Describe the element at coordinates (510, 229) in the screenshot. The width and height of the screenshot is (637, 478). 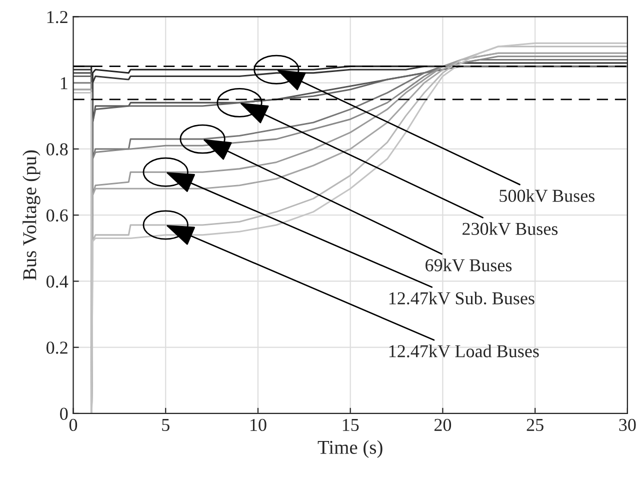
I see `annotation: 230kV Buses` at that location.